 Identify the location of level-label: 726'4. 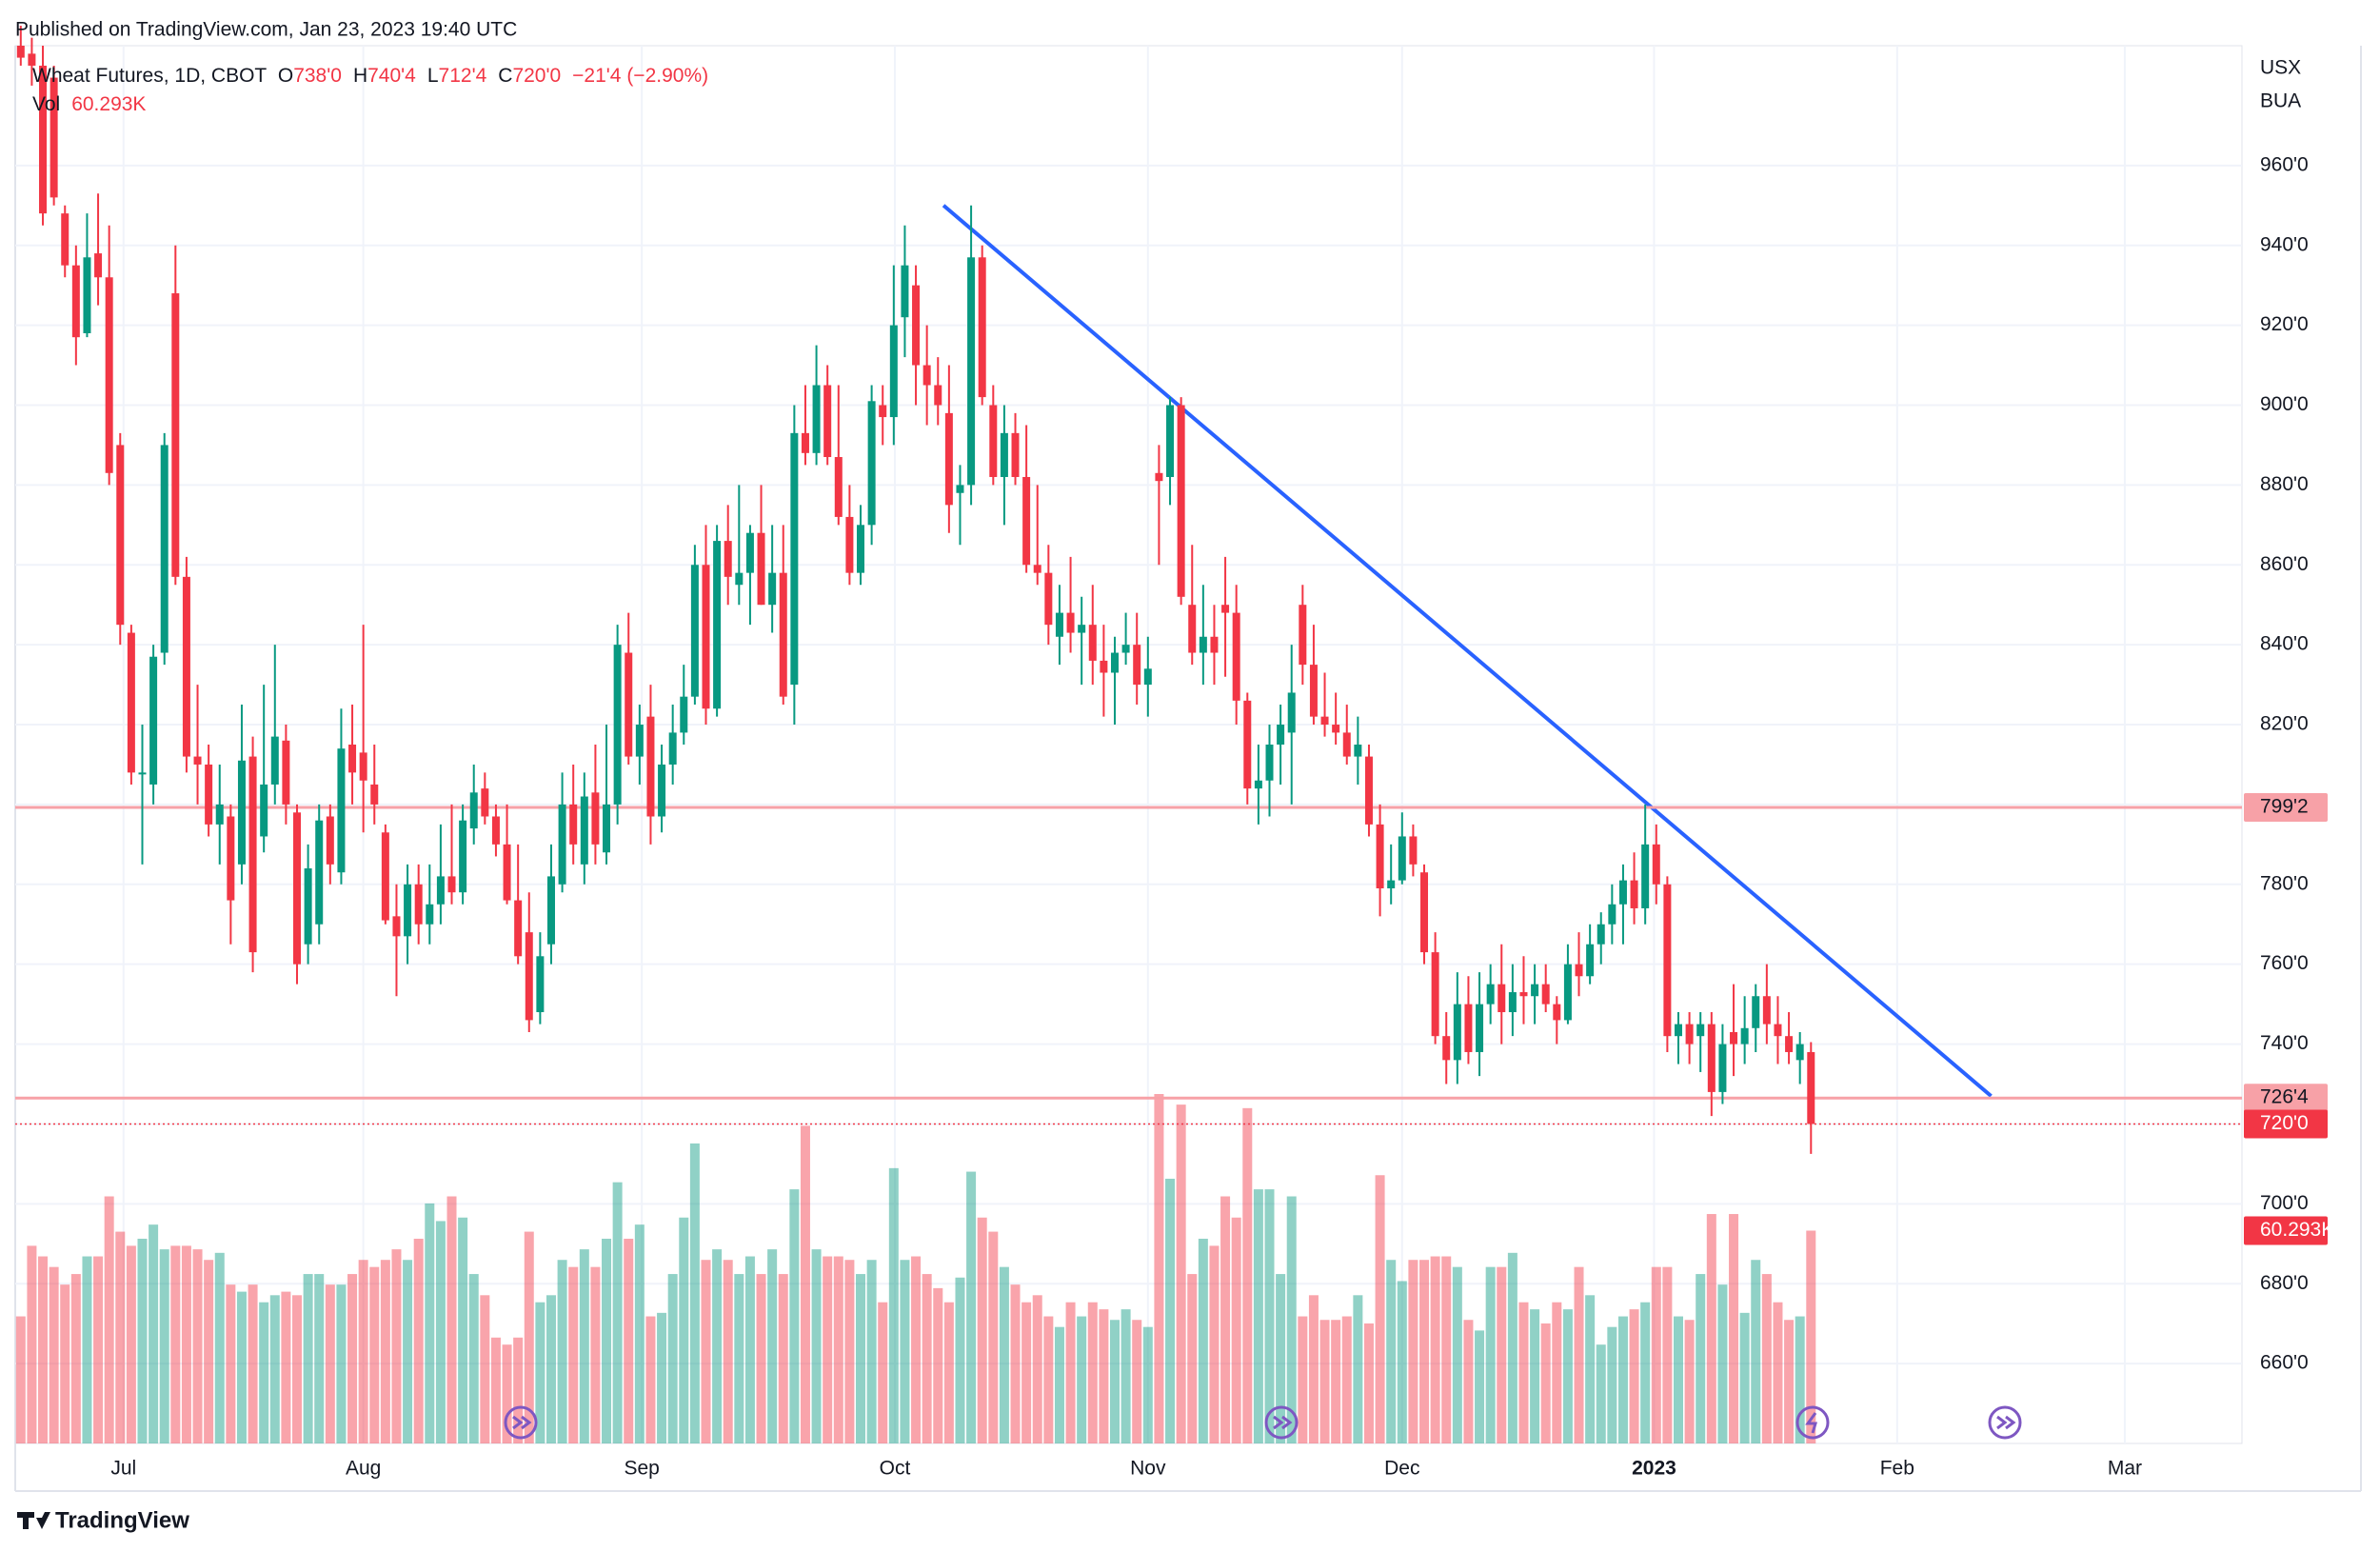
(2284, 1097).